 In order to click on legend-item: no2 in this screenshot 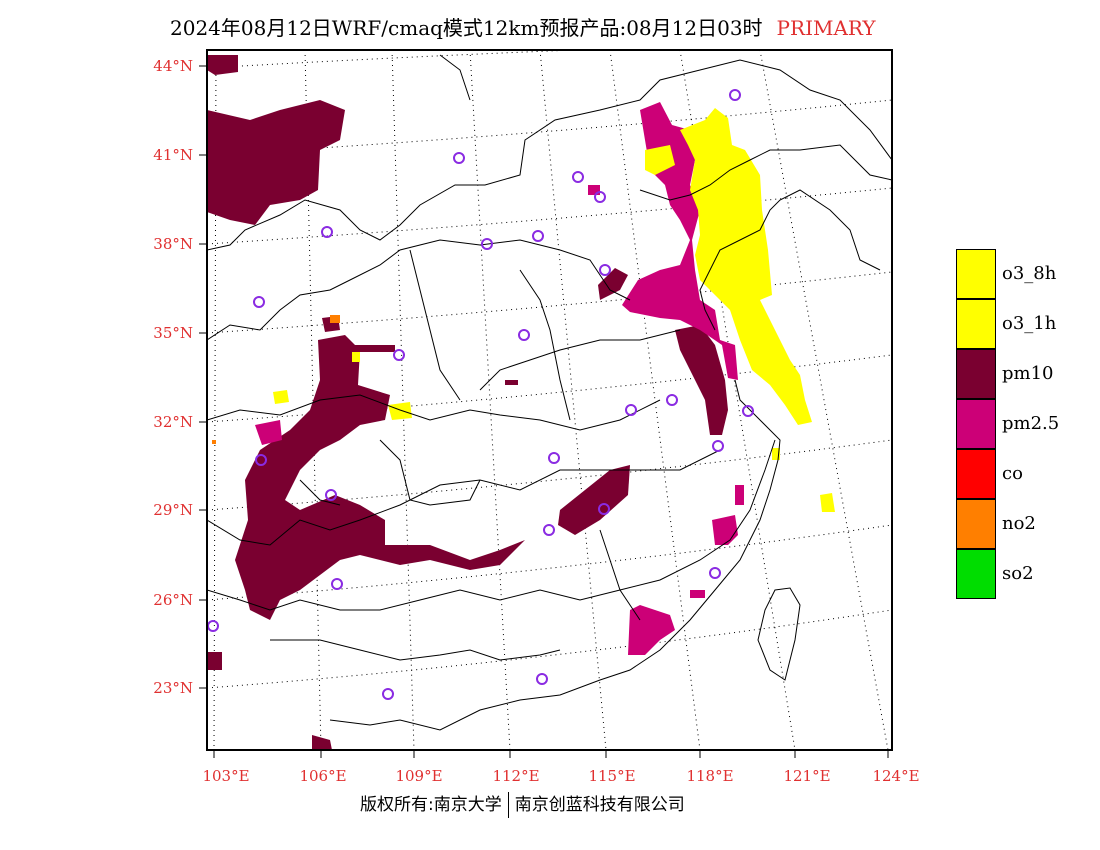, I will do `click(1026, 524)`.